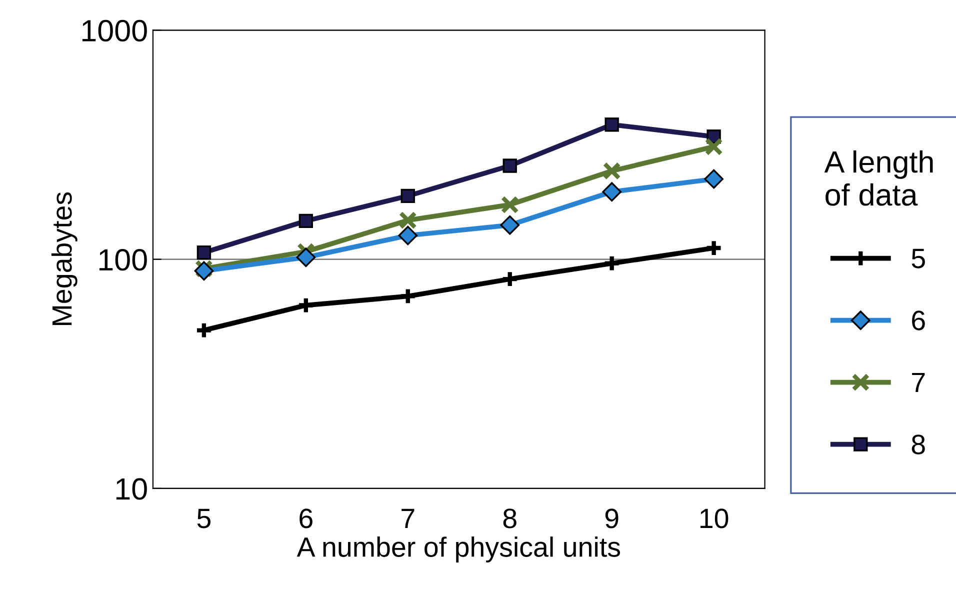 The height and width of the screenshot is (603, 956). I want to click on x-tick-label: 7, so click(408, 518).